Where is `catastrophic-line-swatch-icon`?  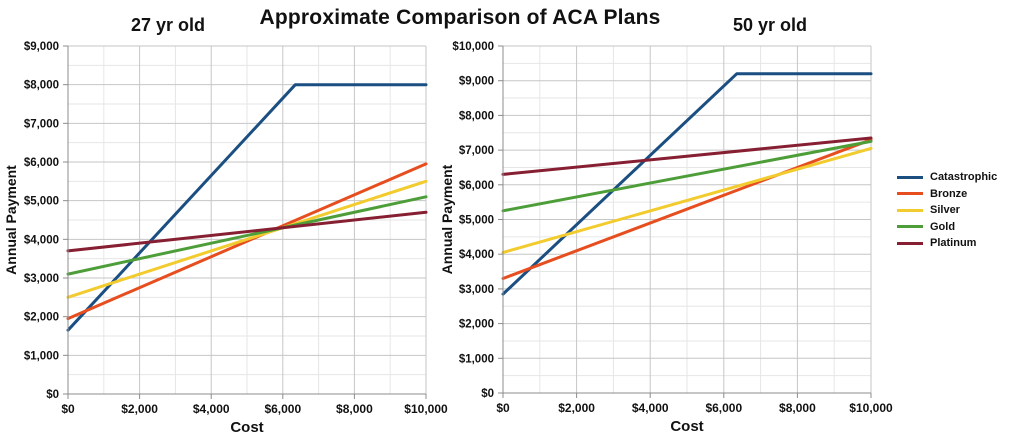
catastrophic-line-swatch-icon is located at coordinates (910, 177).